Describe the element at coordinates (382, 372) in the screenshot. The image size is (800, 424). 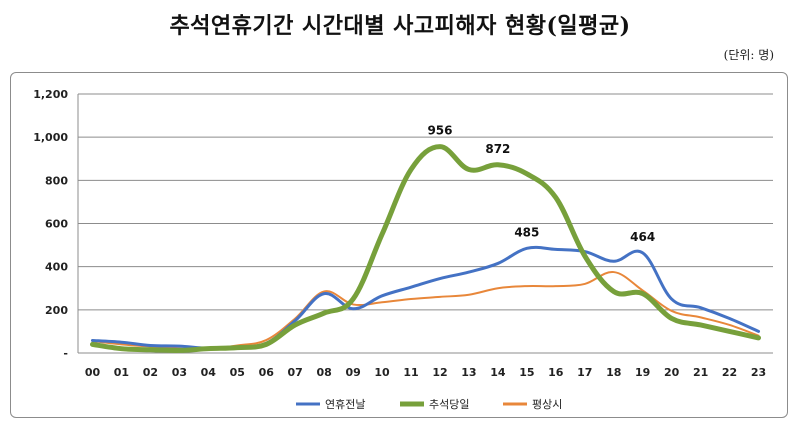
I see `x-tick-label: 10` at that location.